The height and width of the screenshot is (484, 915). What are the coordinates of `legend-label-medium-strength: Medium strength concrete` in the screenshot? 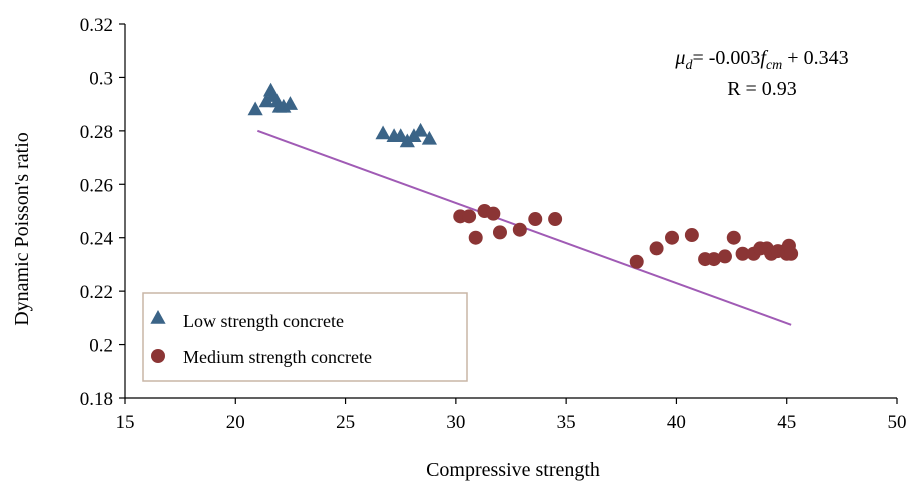 It's located at (277, 357).